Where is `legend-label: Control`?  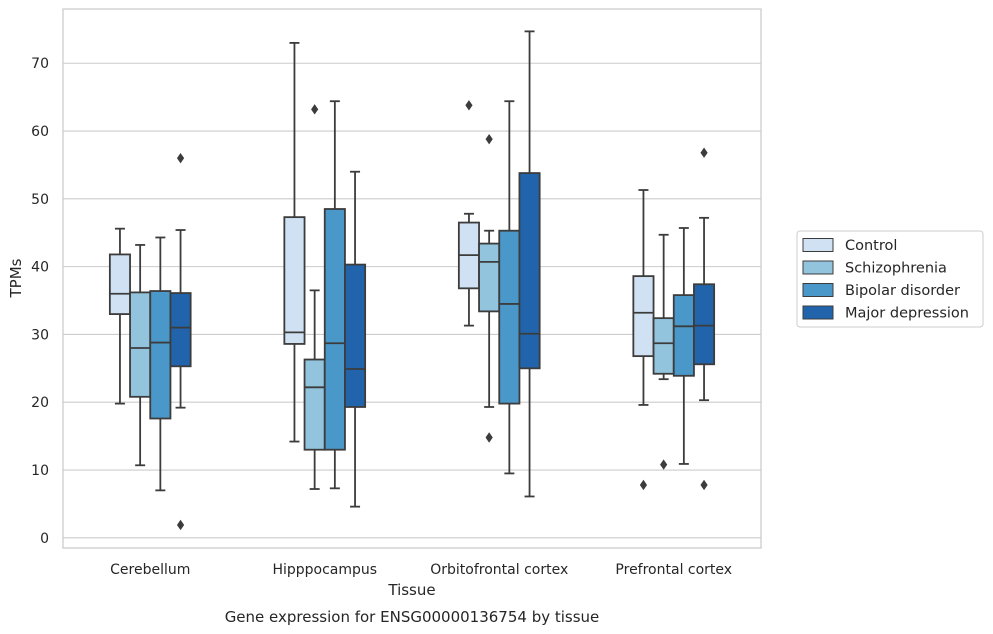 legend-label: Control is located at coordinates (871, 246).